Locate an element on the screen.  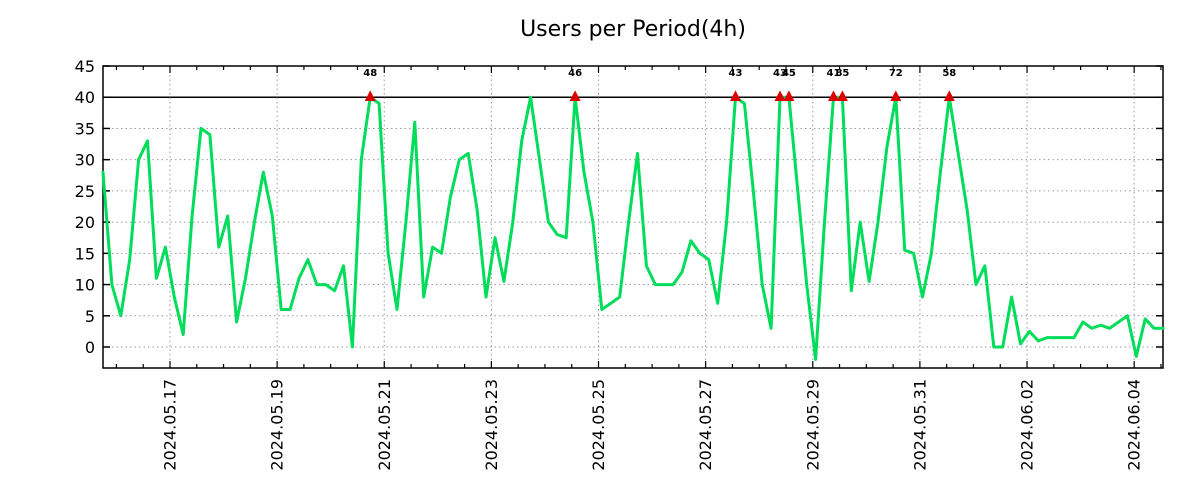
peak-value-label: 72 is located at coordinates (896, 73).